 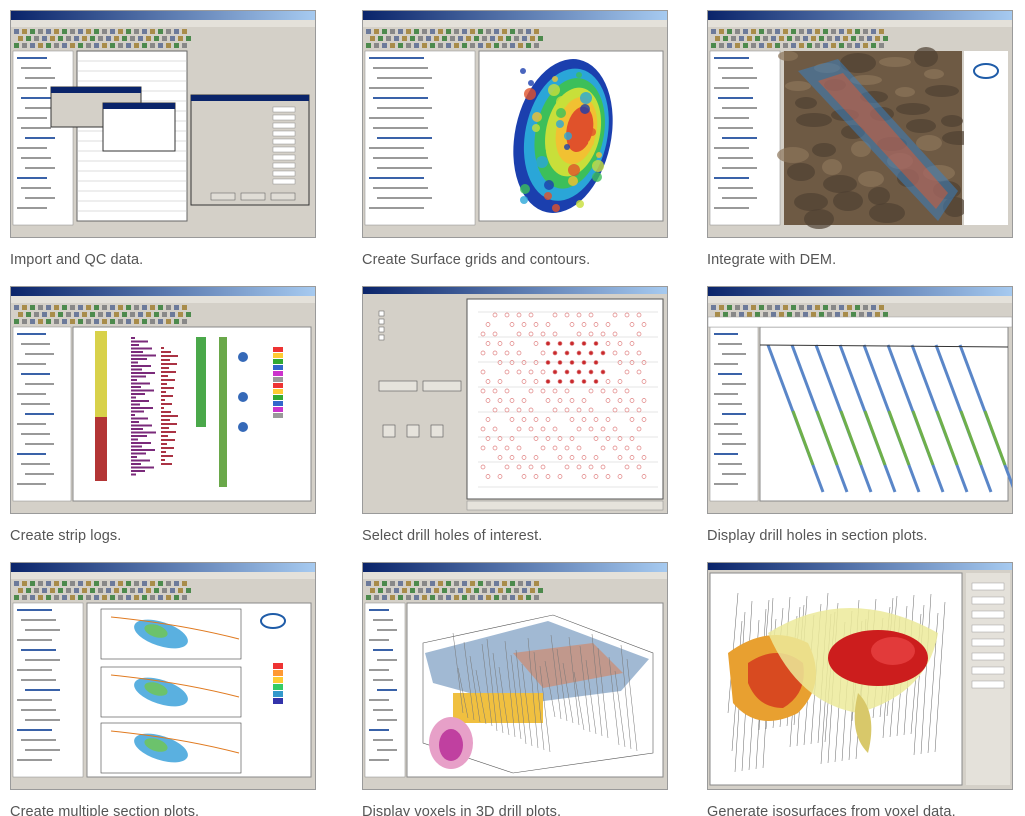 I want to click on isosurface, so click(x=863, y=723).